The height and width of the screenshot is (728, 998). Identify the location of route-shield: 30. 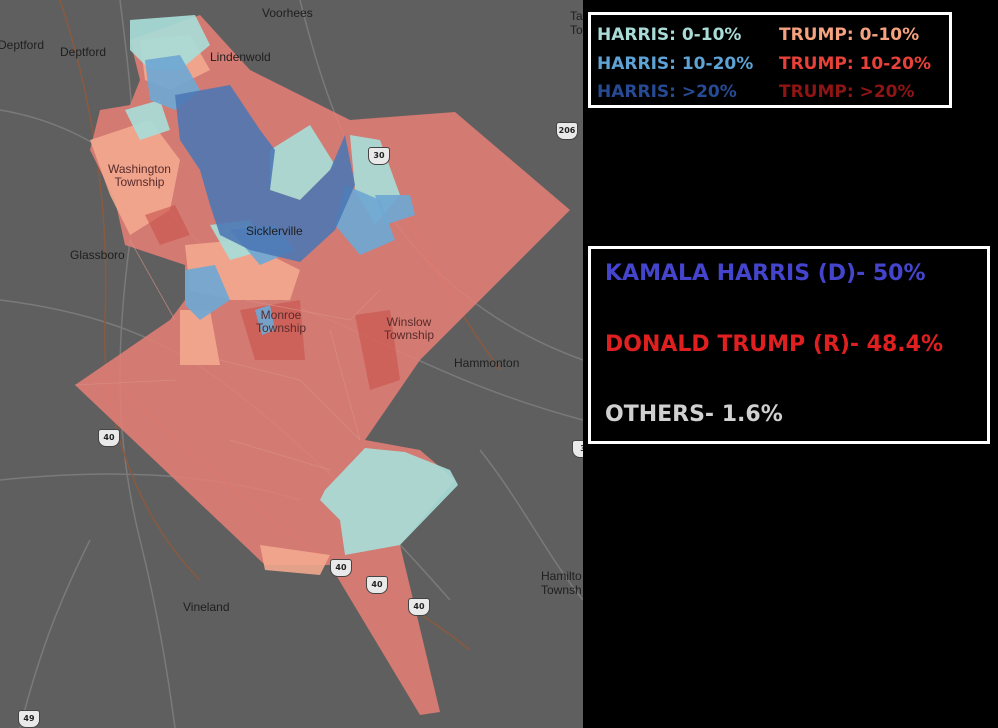
(379, 156).